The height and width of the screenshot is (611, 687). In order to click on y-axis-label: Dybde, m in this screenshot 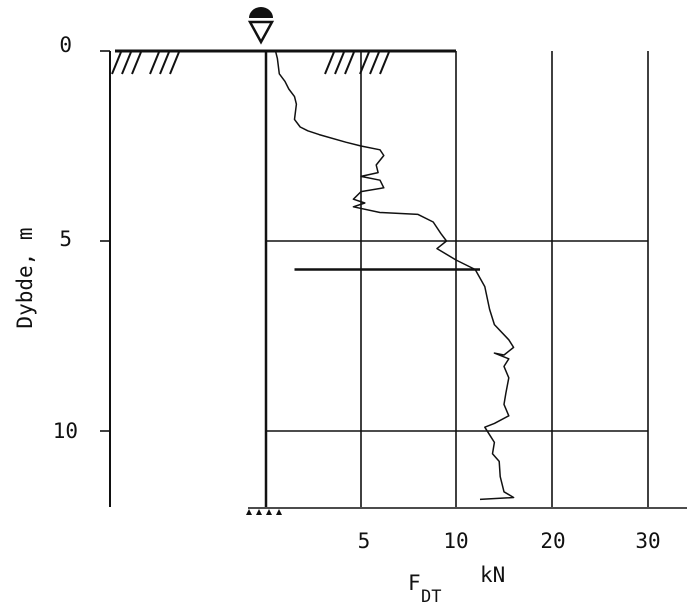, I will do `click(25, 277)`.